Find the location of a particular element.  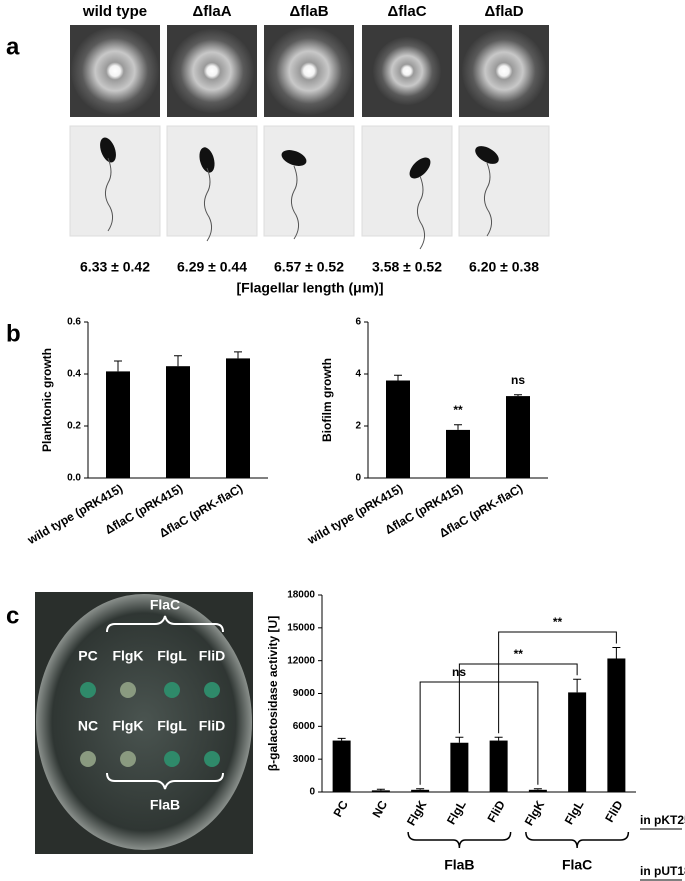

strain-label: ΔflaD is located at coordinates (503, 11).